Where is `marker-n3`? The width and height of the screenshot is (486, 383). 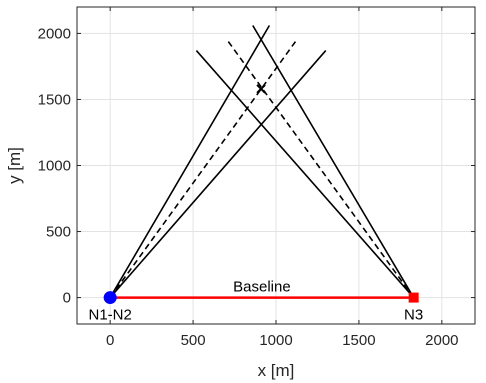 marker-n3 is located at coordinates (413, 297).